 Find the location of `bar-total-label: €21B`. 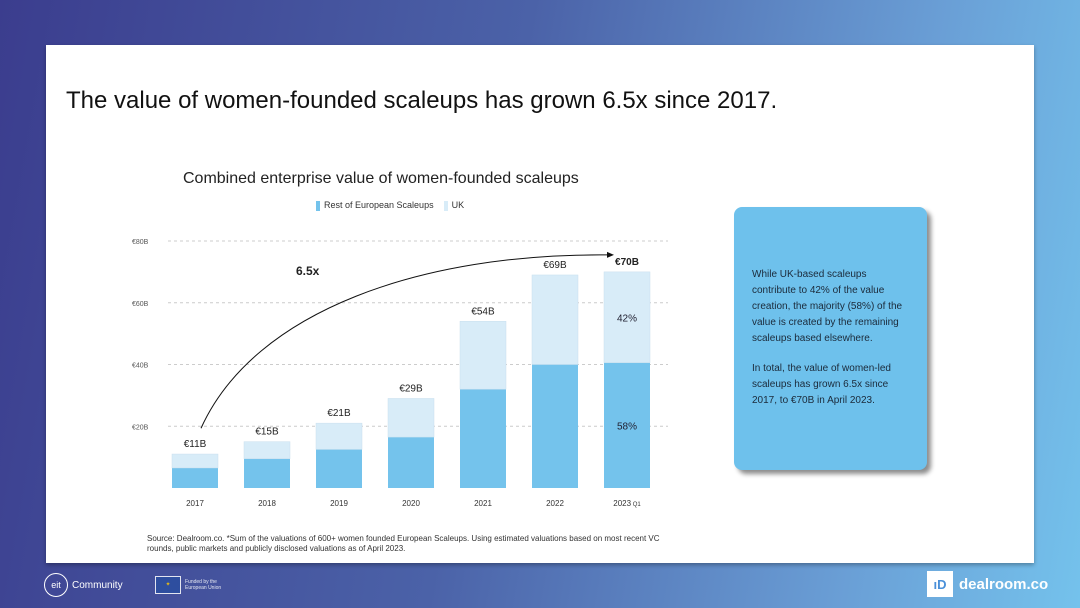

bar-total-label: €21B is located at coordinates (339, 413).